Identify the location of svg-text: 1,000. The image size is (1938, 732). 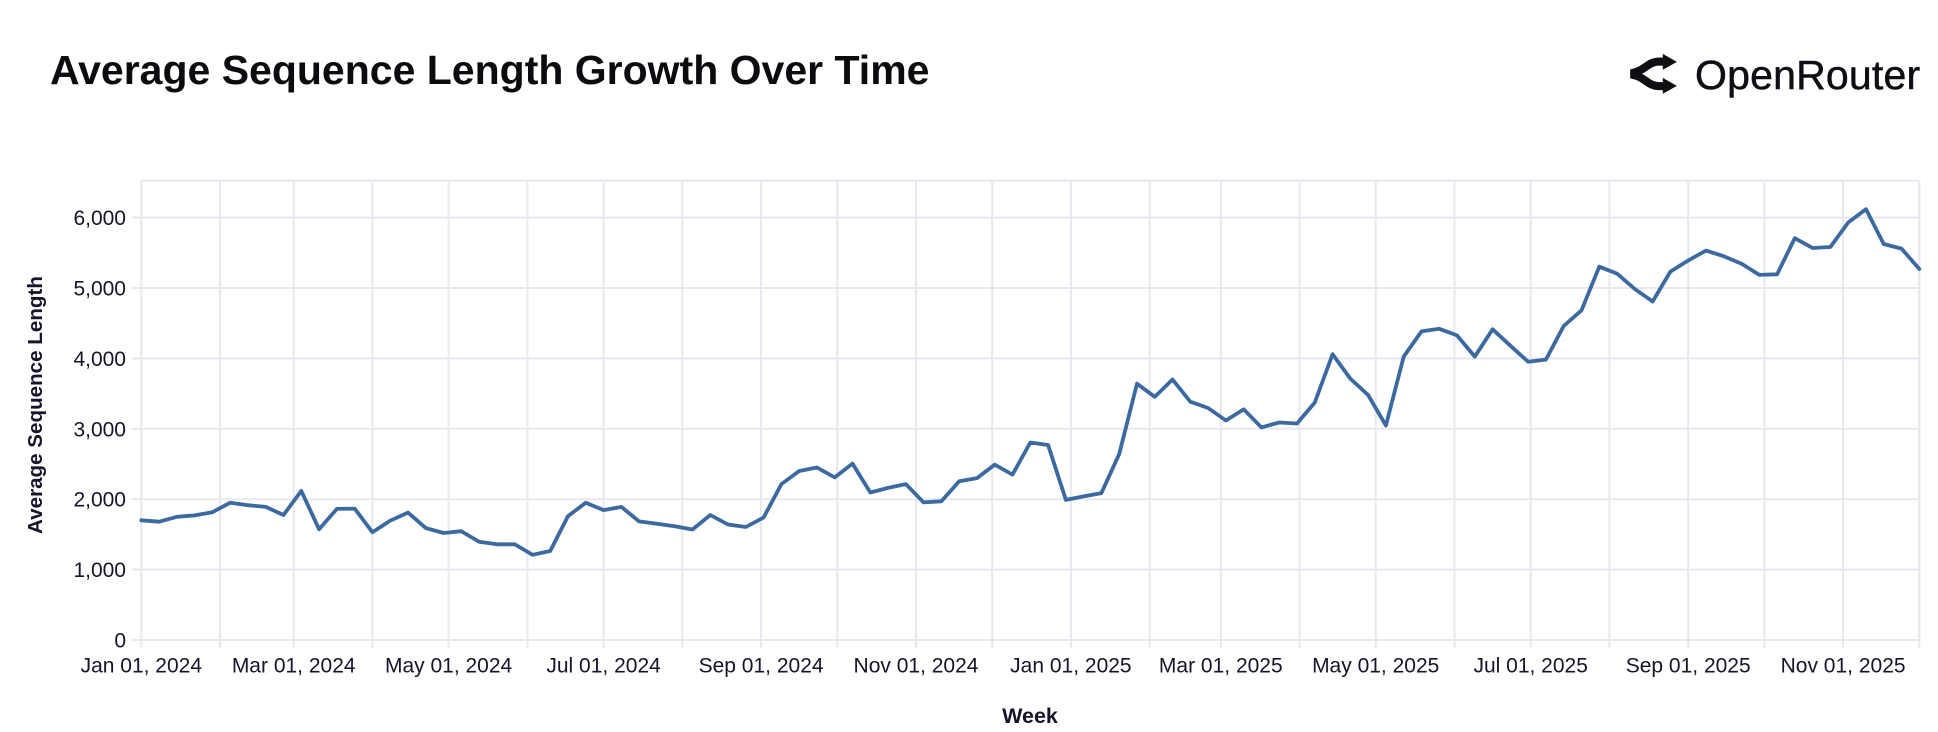
(99, 570).